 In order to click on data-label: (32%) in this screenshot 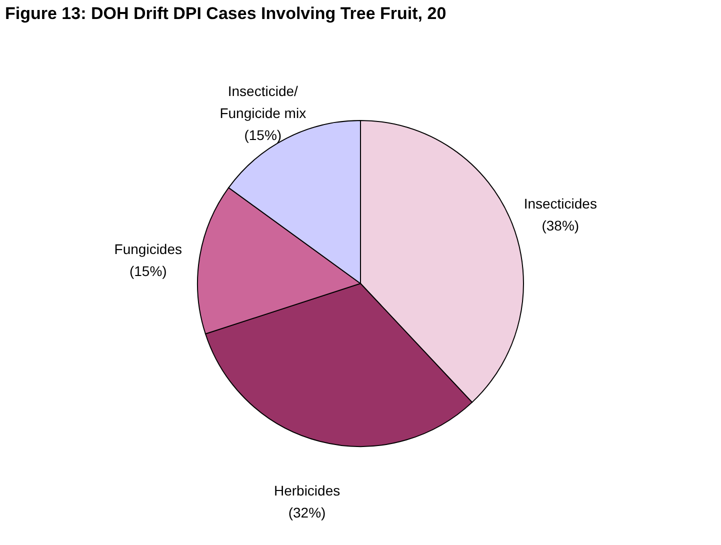, I will do `click(307, 512)`.